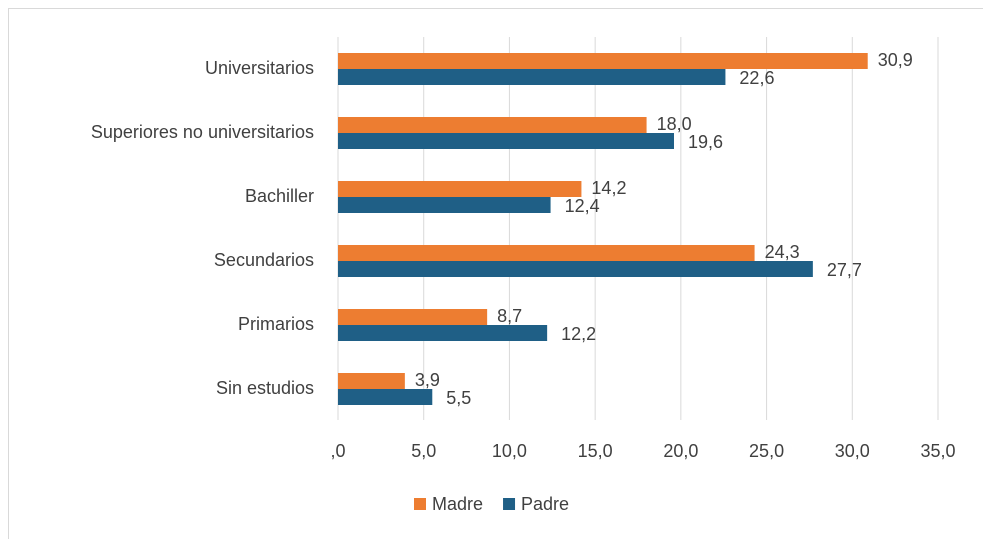 This screenshot has height=539, width=983. I want to click on y-tick-label: Sin estudios, so click(265, 388).